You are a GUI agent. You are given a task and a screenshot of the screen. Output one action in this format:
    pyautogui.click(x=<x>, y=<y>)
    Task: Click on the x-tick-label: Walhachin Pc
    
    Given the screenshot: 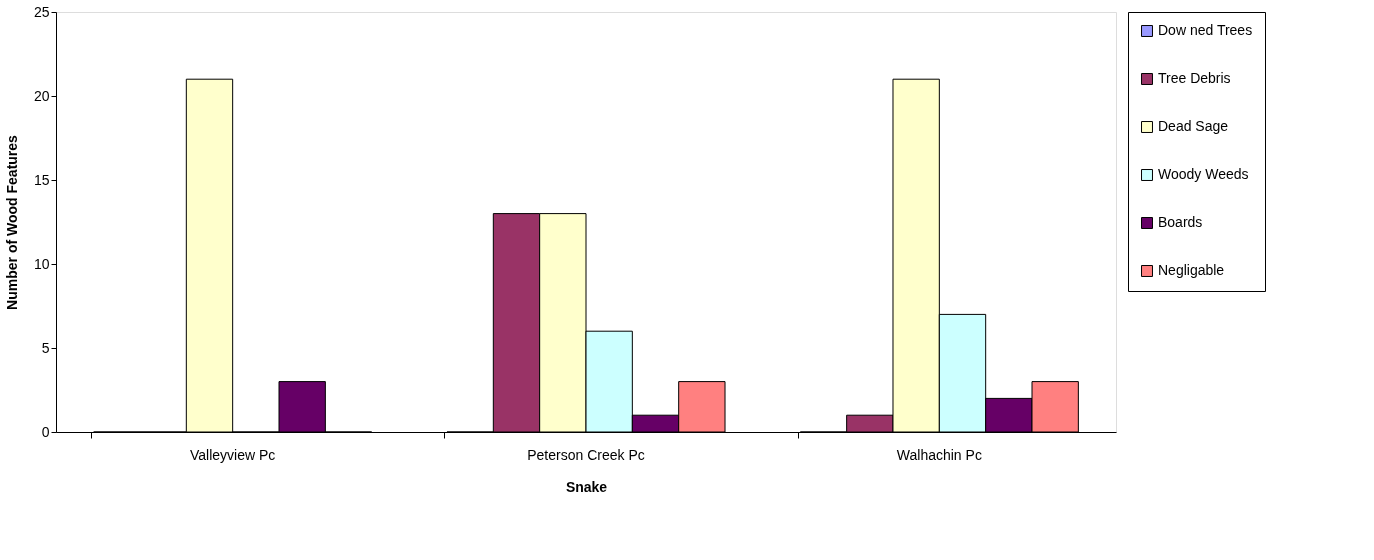 What is the action you would take?
    pyautogui.click(x=939, y=454)
    